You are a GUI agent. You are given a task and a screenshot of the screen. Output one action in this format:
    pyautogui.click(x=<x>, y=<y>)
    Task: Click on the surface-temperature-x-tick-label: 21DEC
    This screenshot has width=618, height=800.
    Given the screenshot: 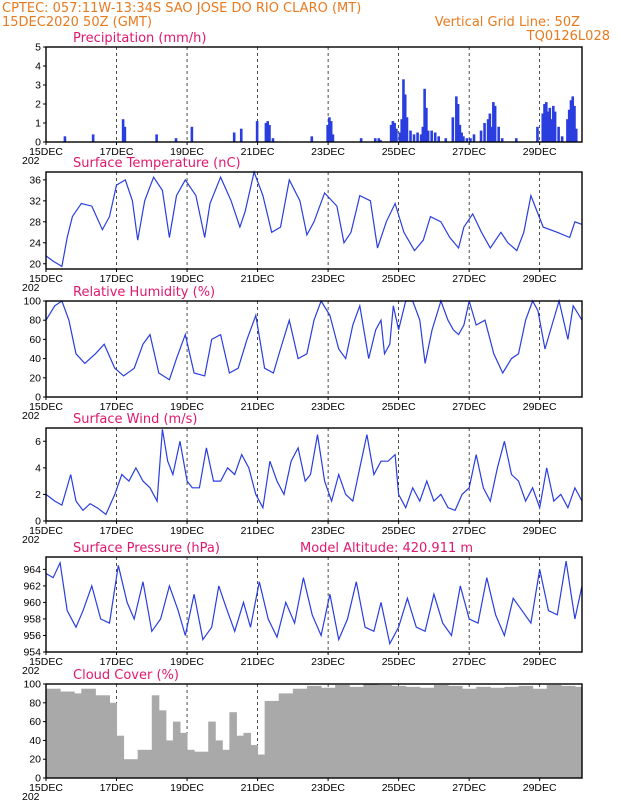 What is the action you would take?
    pyautogui.click(x=258, y=279)
    